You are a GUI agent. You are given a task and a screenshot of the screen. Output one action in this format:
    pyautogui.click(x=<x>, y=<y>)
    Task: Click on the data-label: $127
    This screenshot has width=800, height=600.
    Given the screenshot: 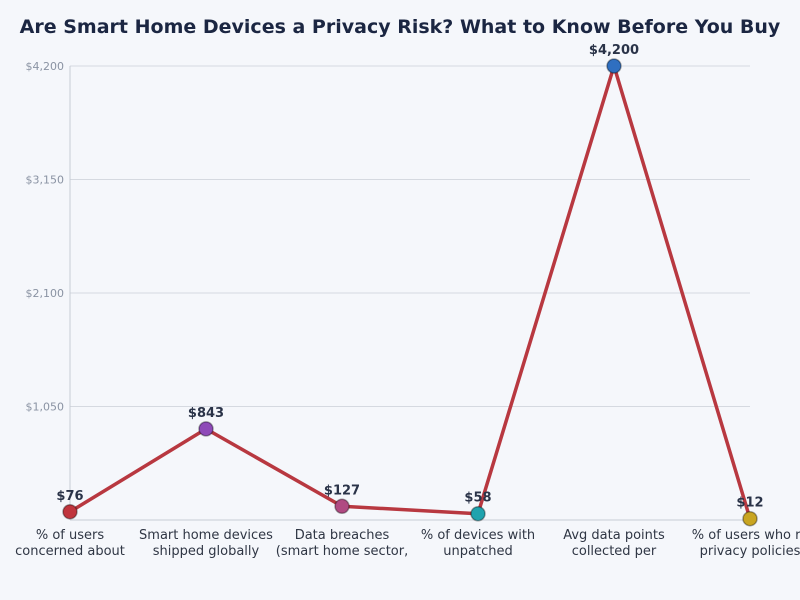 What is the action you would take?
    pyautogui.click(x=342, y=490)
    